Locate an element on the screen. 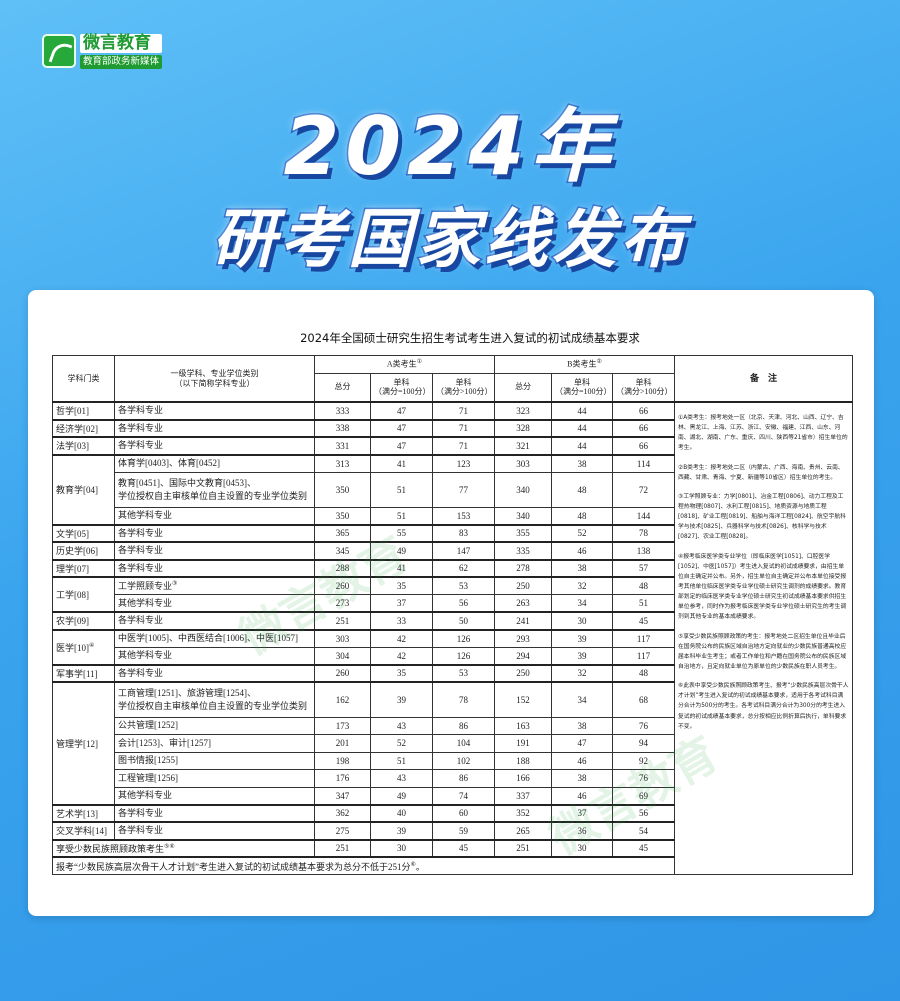 This screenshot has height=1001, width=900. footnote-mark: ③ is located at coordinates (175, 583).